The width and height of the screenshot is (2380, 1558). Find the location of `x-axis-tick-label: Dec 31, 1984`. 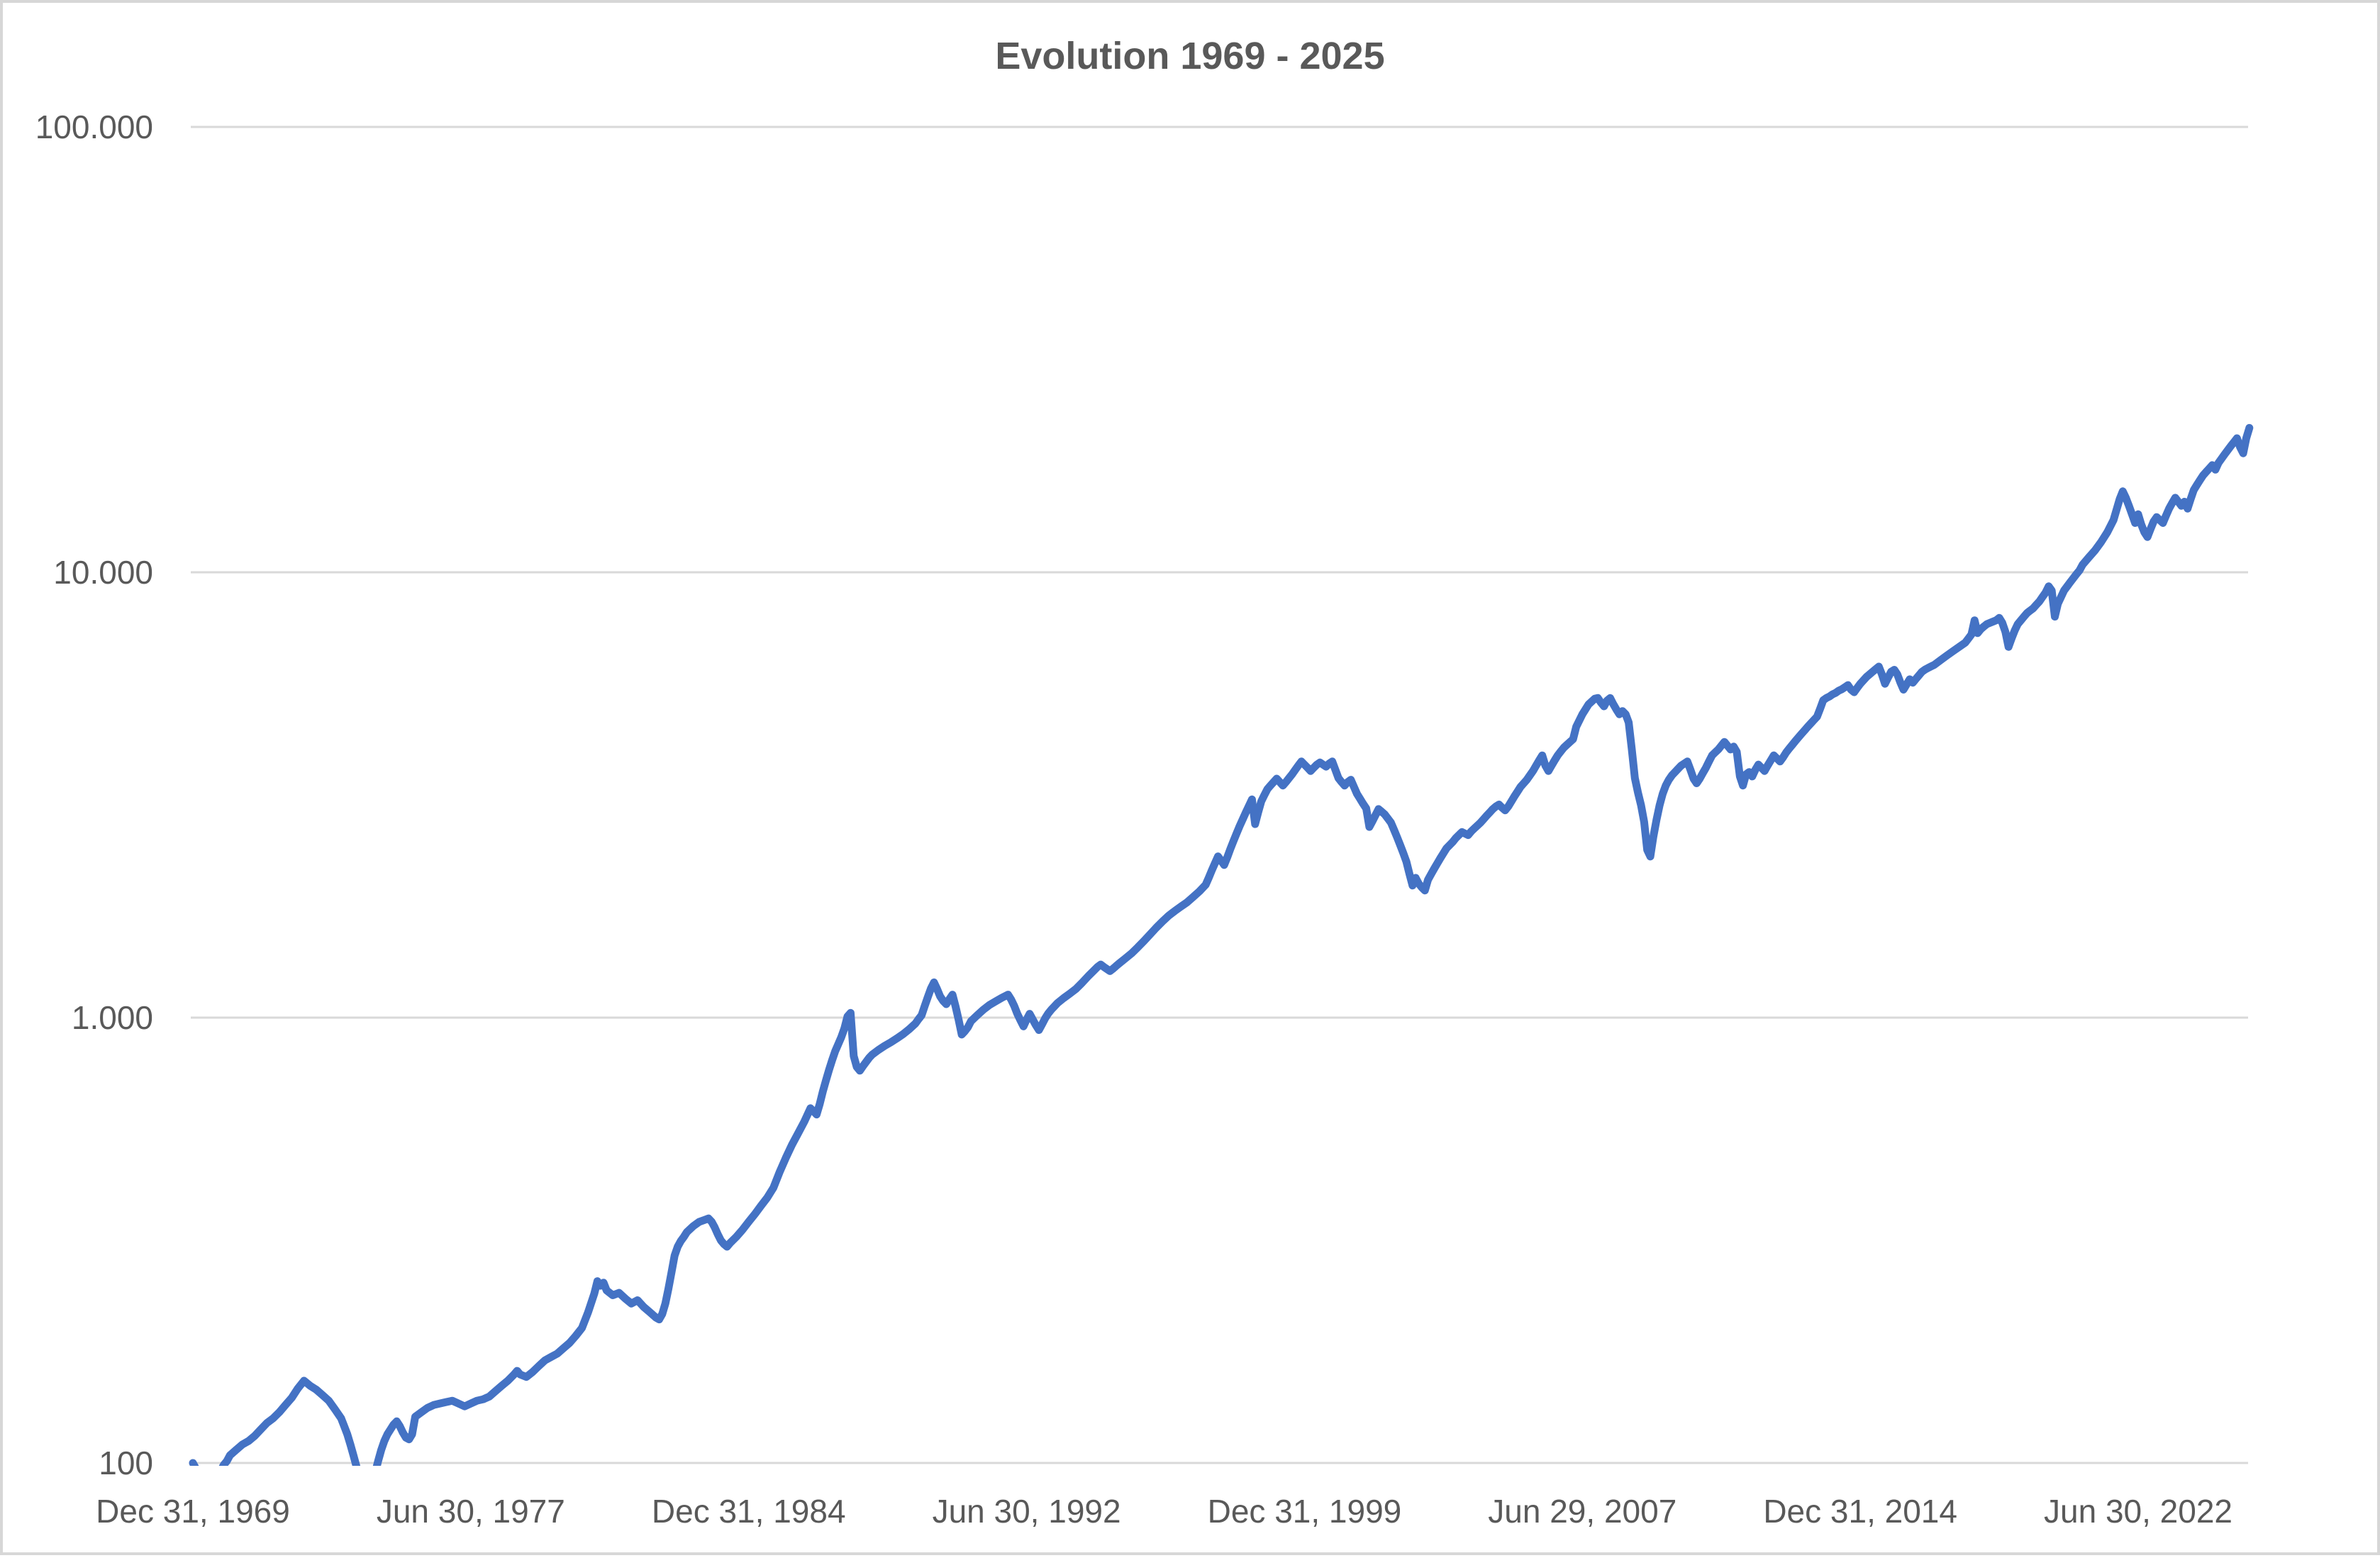

x-axis-tick-label: Dec 31, 1984 is located at coordinates (749, 1511).